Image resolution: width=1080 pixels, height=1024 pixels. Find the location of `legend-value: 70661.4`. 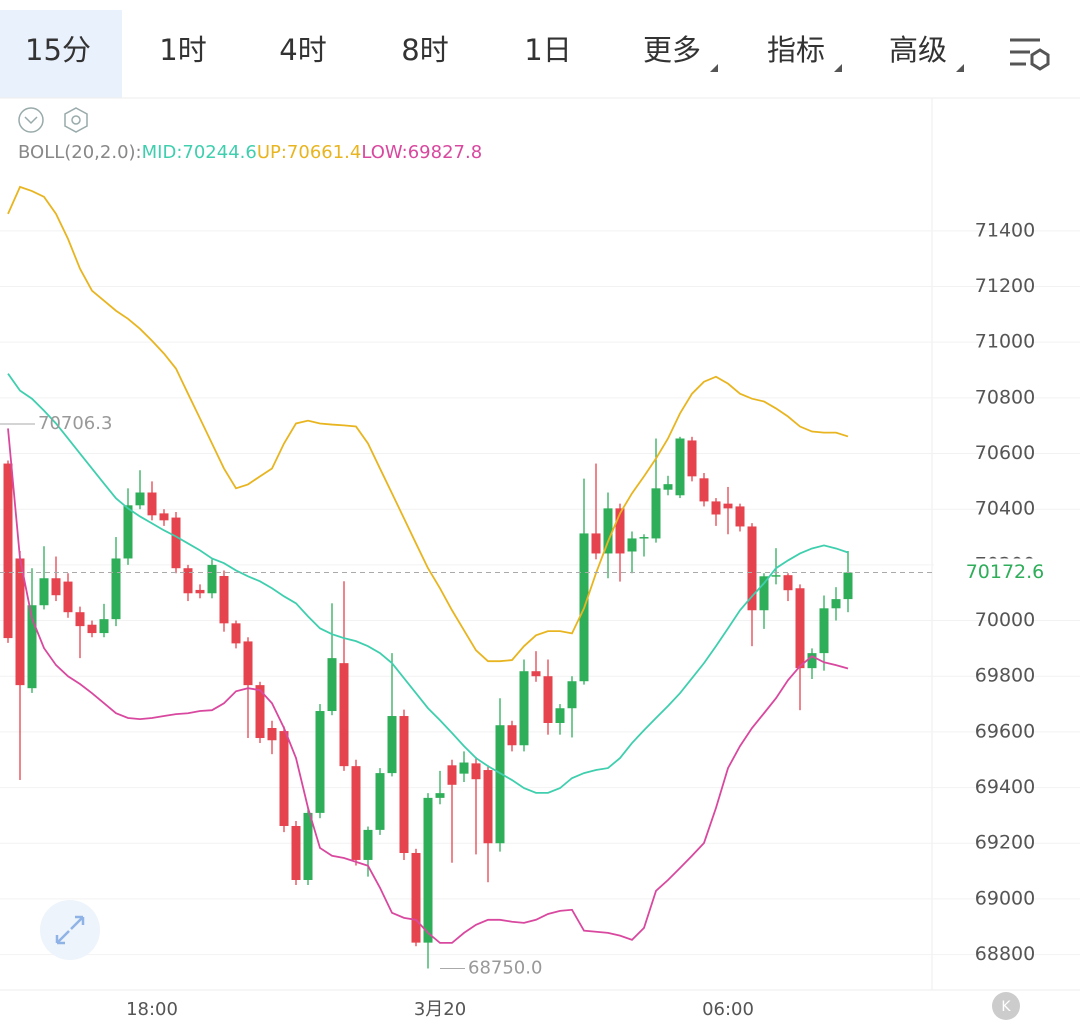

legend-value: 70661.4 is located at coordinates (324, 152).